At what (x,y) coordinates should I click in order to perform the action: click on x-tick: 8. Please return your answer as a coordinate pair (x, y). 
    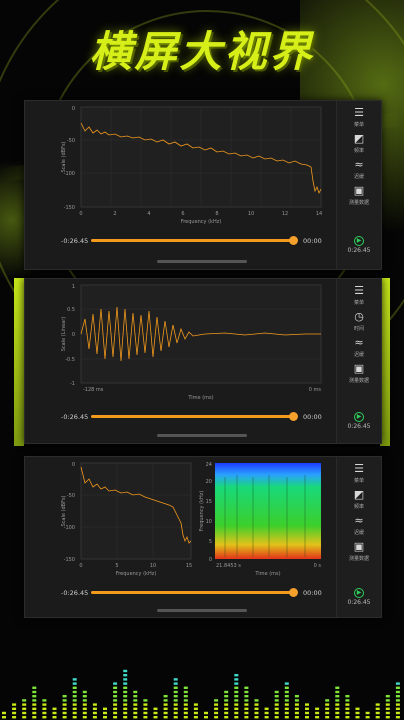
    Looking at the image, I should click on (216, 214).